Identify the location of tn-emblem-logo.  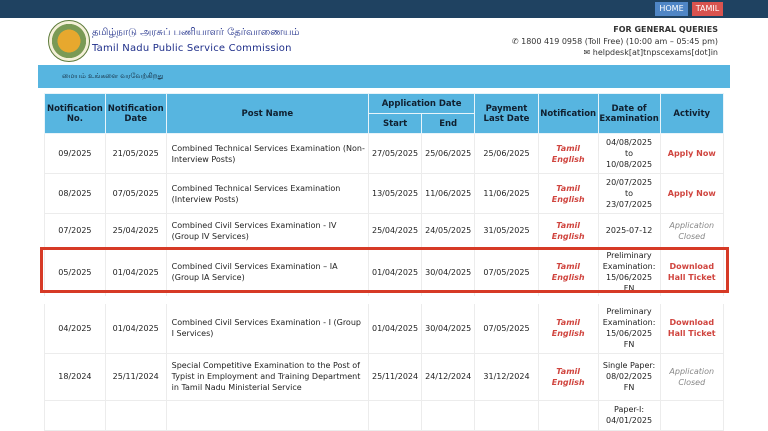
(69, 41).